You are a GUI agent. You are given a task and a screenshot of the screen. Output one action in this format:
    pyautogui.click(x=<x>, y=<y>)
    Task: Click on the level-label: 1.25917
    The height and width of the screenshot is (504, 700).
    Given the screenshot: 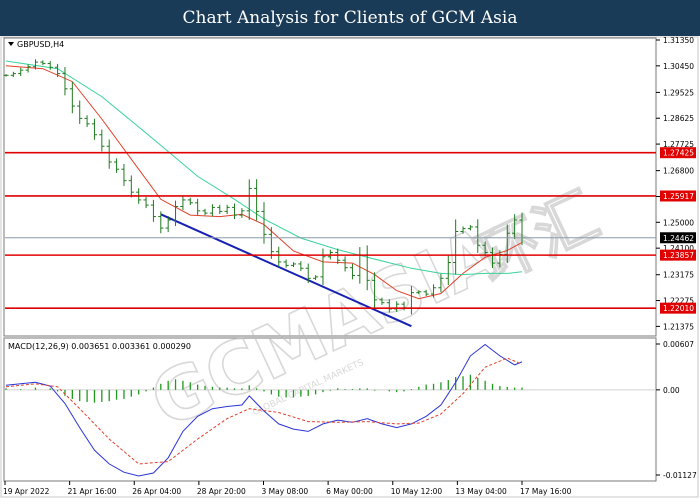 What is the action you would take?
    pyautogui.click(x=678, y=196)
    